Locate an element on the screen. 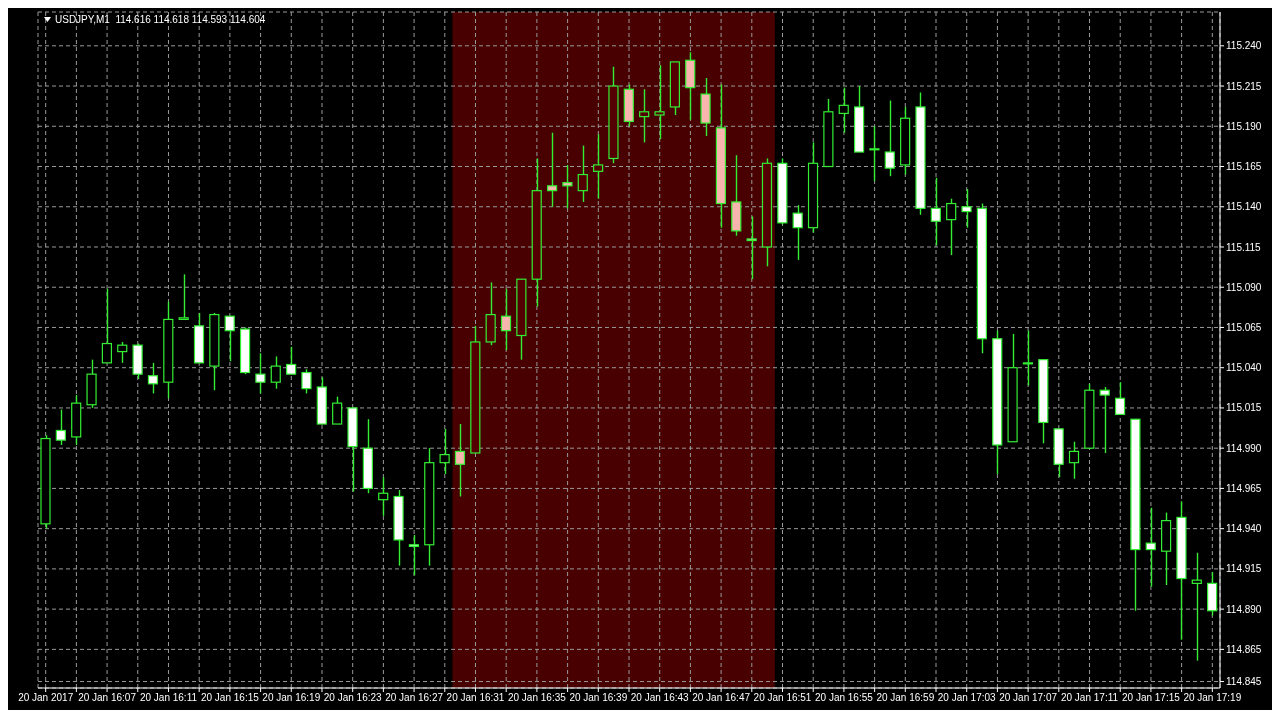  x-tick-label: 20 Jan 16:55 is located at coordinates (844, 698).